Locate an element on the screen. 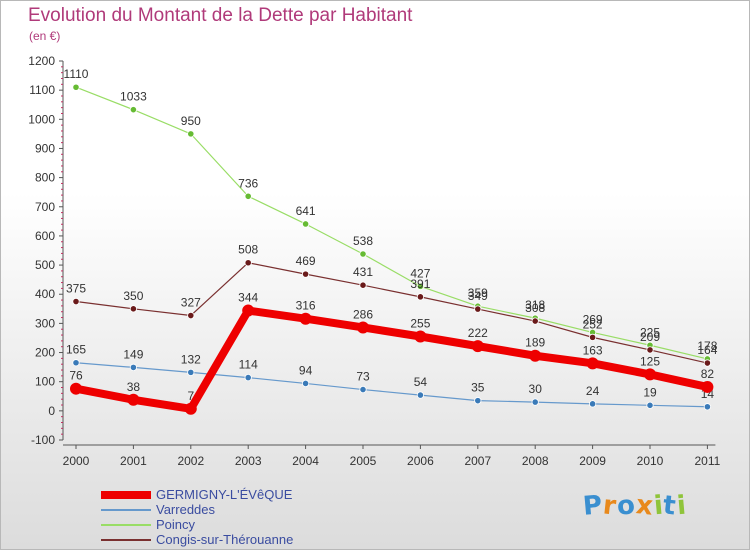  data-label: 350 is located at coordinates (133, 296).